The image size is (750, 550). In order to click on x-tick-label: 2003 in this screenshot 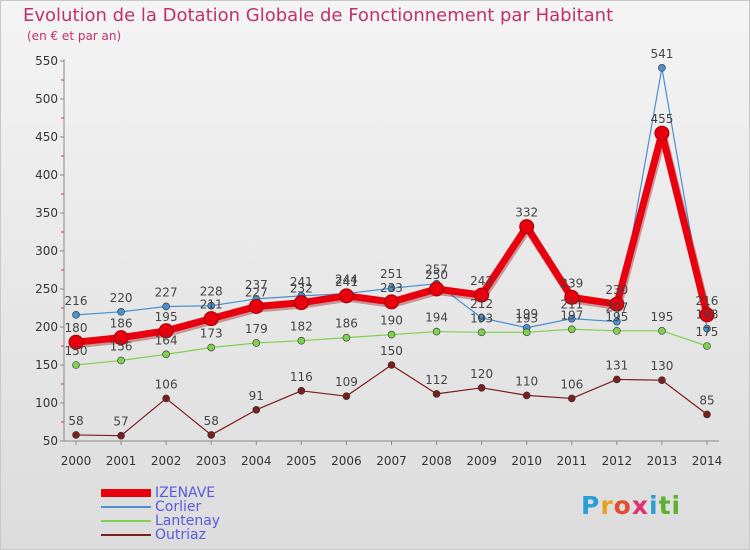, I will do `click(211, 461)`.